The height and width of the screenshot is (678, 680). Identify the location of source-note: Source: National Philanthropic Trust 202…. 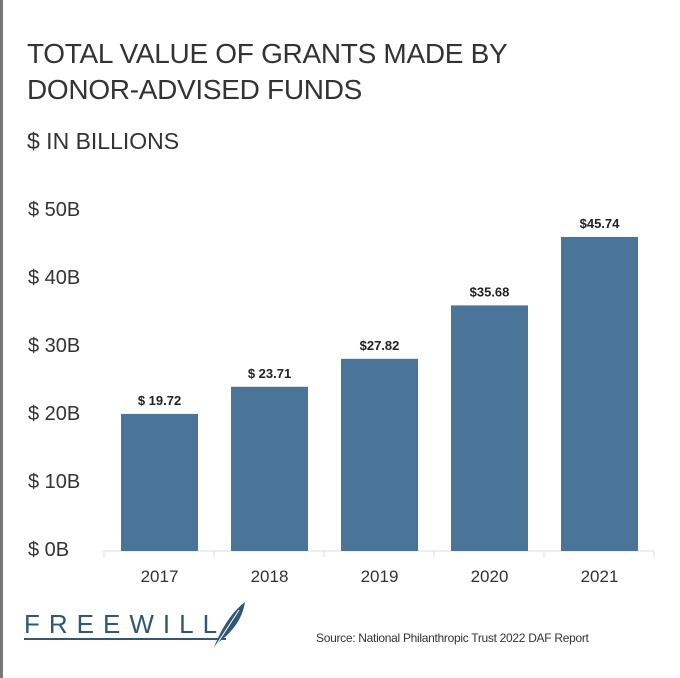
(452, 638).